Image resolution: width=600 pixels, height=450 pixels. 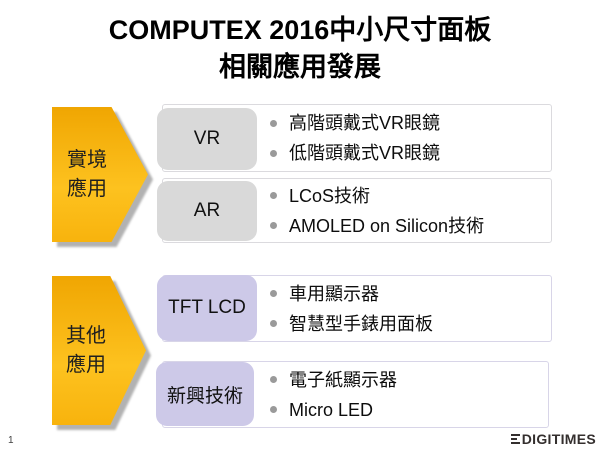 I want to click on label-box-emerging-tech: 新興技術, so click(x=205, y=394).